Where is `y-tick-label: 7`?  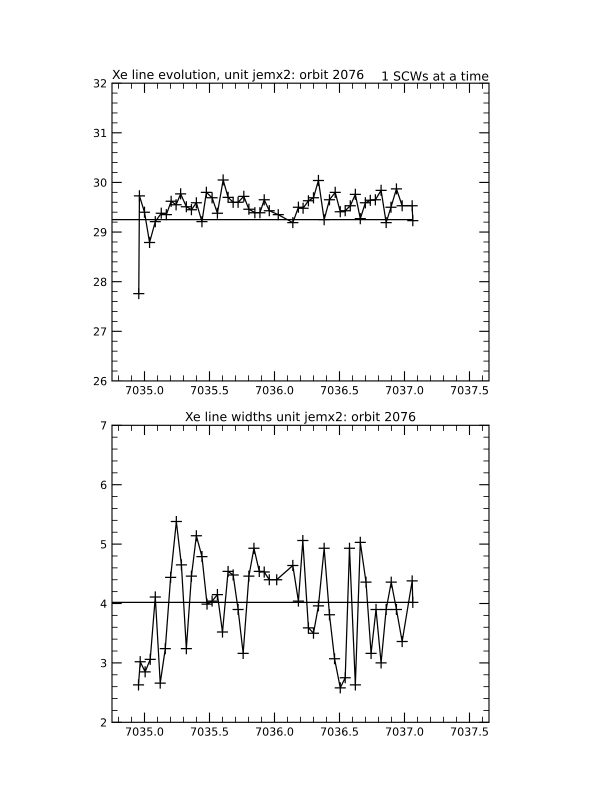
y-tick-label: 7 is located at coordinates (103, 425).